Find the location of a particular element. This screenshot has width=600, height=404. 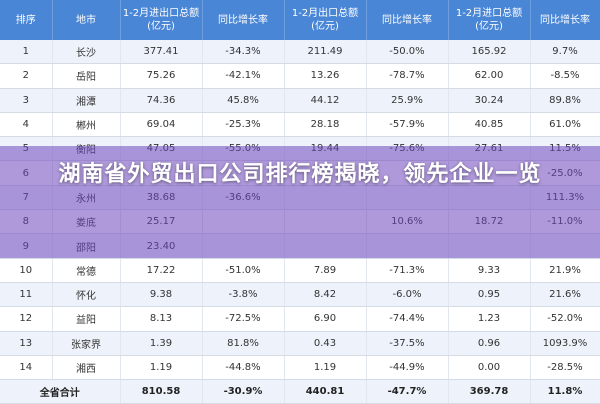

table-cell: 1093.9% is located at coordinates (565, 343).